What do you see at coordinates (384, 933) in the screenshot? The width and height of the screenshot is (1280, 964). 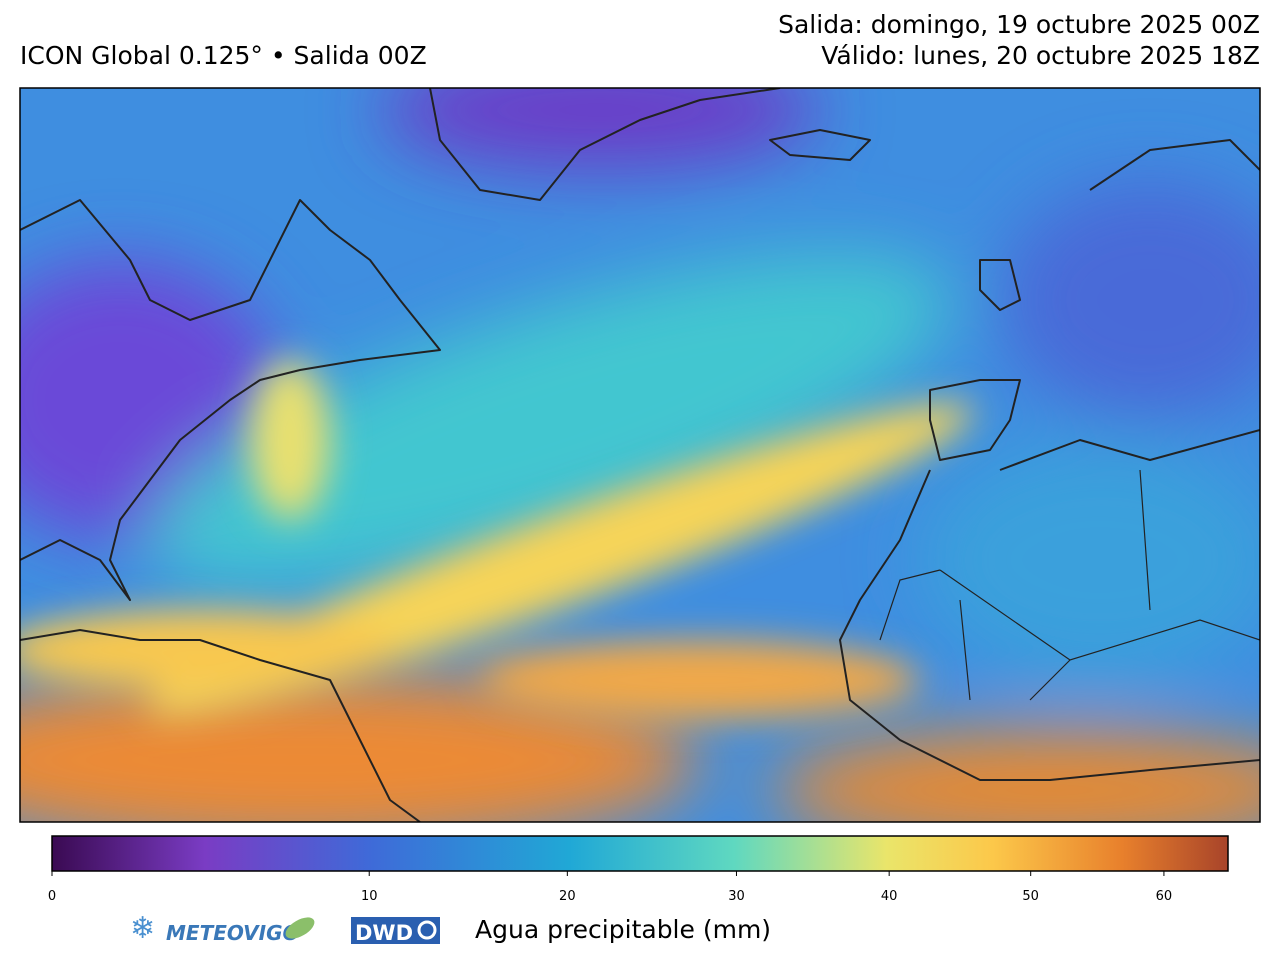 I see `dwd-logo: DWD` at bounding box center [384, 933].